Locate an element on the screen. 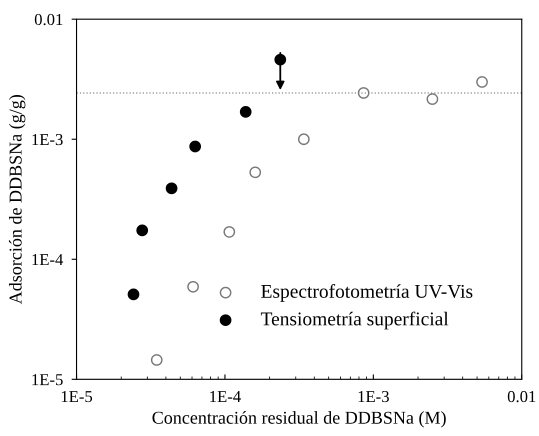  legend-label: Tensiometría superficial is located at coordinates (354, 321).